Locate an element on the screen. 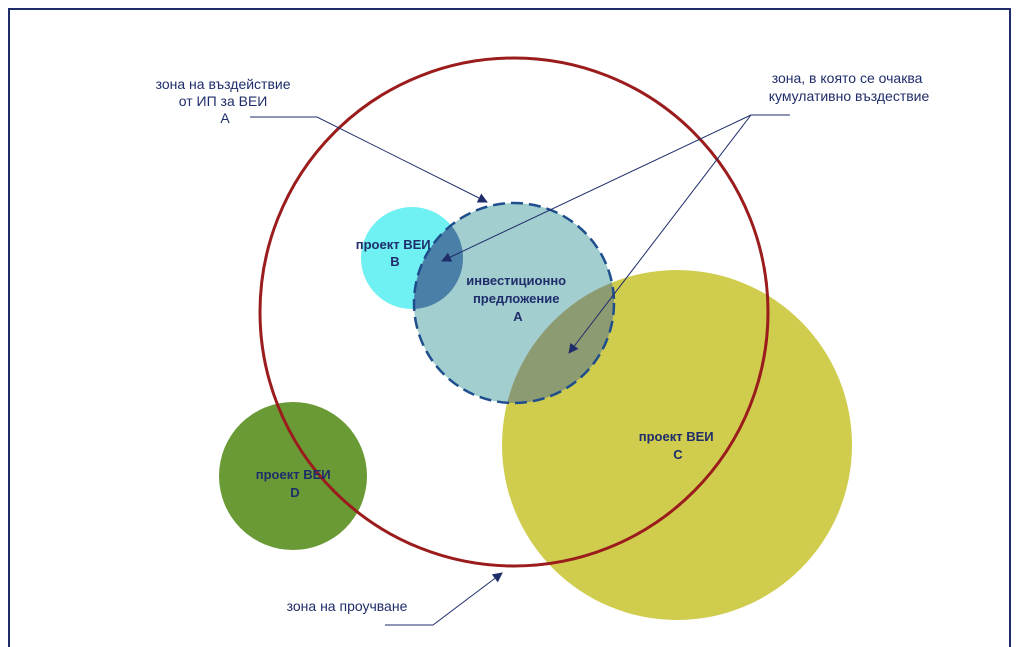 Image resolution: width=1019 pixels, height=647 pixels. project-c-label: проект ВЕИ С is located at coordinates (678, 445).